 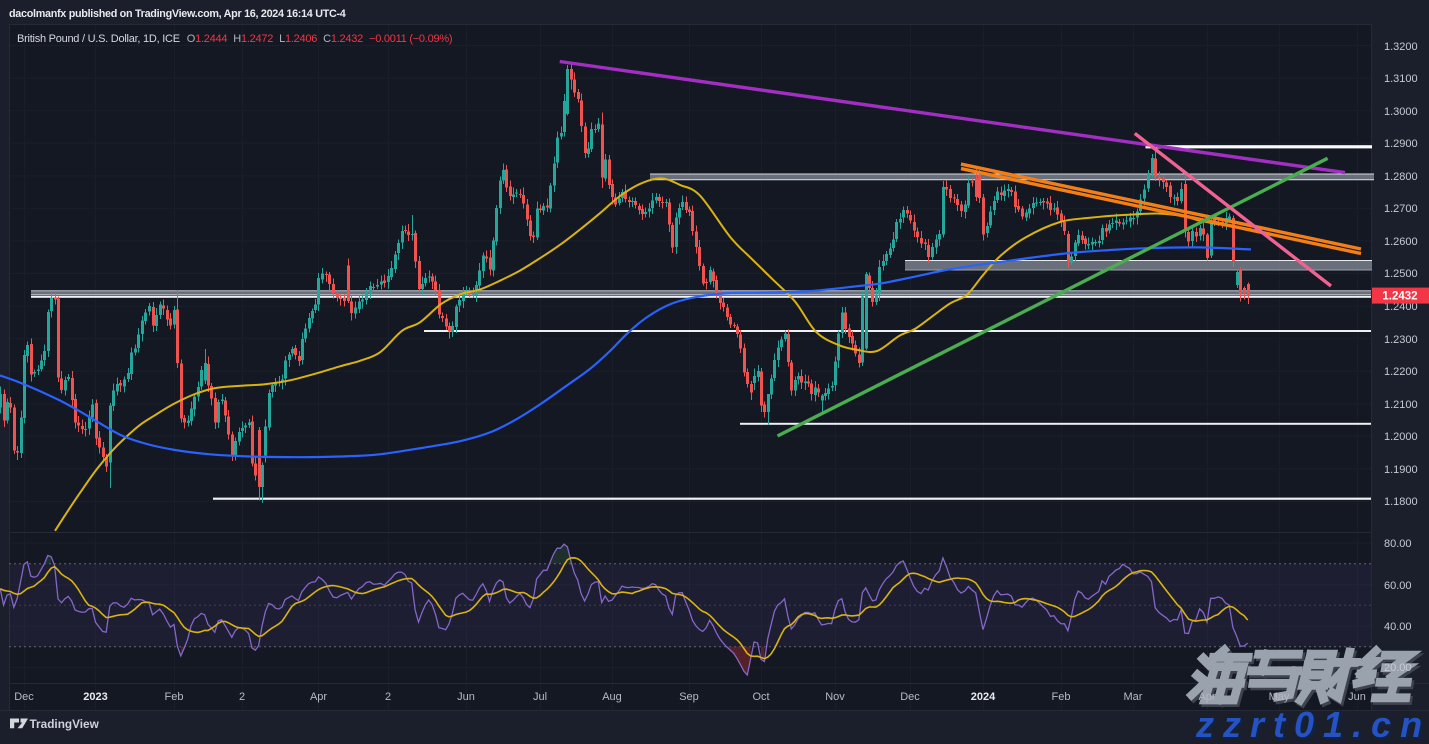 What do you see at coordinates (65, 724) in the screenshot?
I see `svg-text: TradingView` at bounding box center [65, 724].